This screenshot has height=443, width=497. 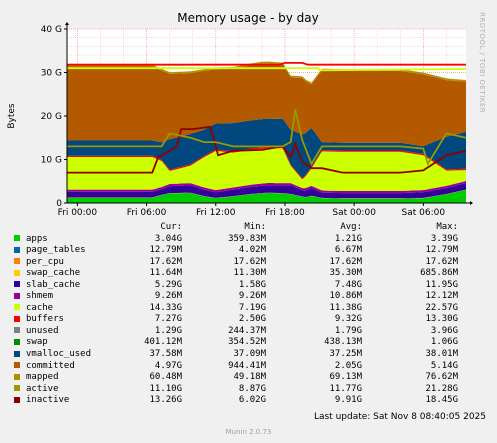 What do you see at coordinates (235, 297) in the screenshot?
I see `legend-row: shmem 9.26M 9.26M 10.86M 12.12M` at bounding box center [235, 297].